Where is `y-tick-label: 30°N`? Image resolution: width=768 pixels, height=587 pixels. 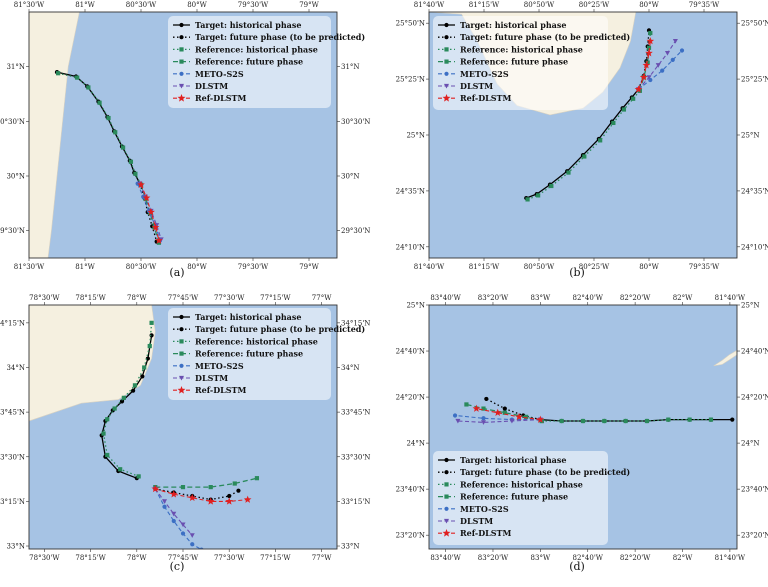
y-tick-label: 30°N is located at coordinates (15, 177).